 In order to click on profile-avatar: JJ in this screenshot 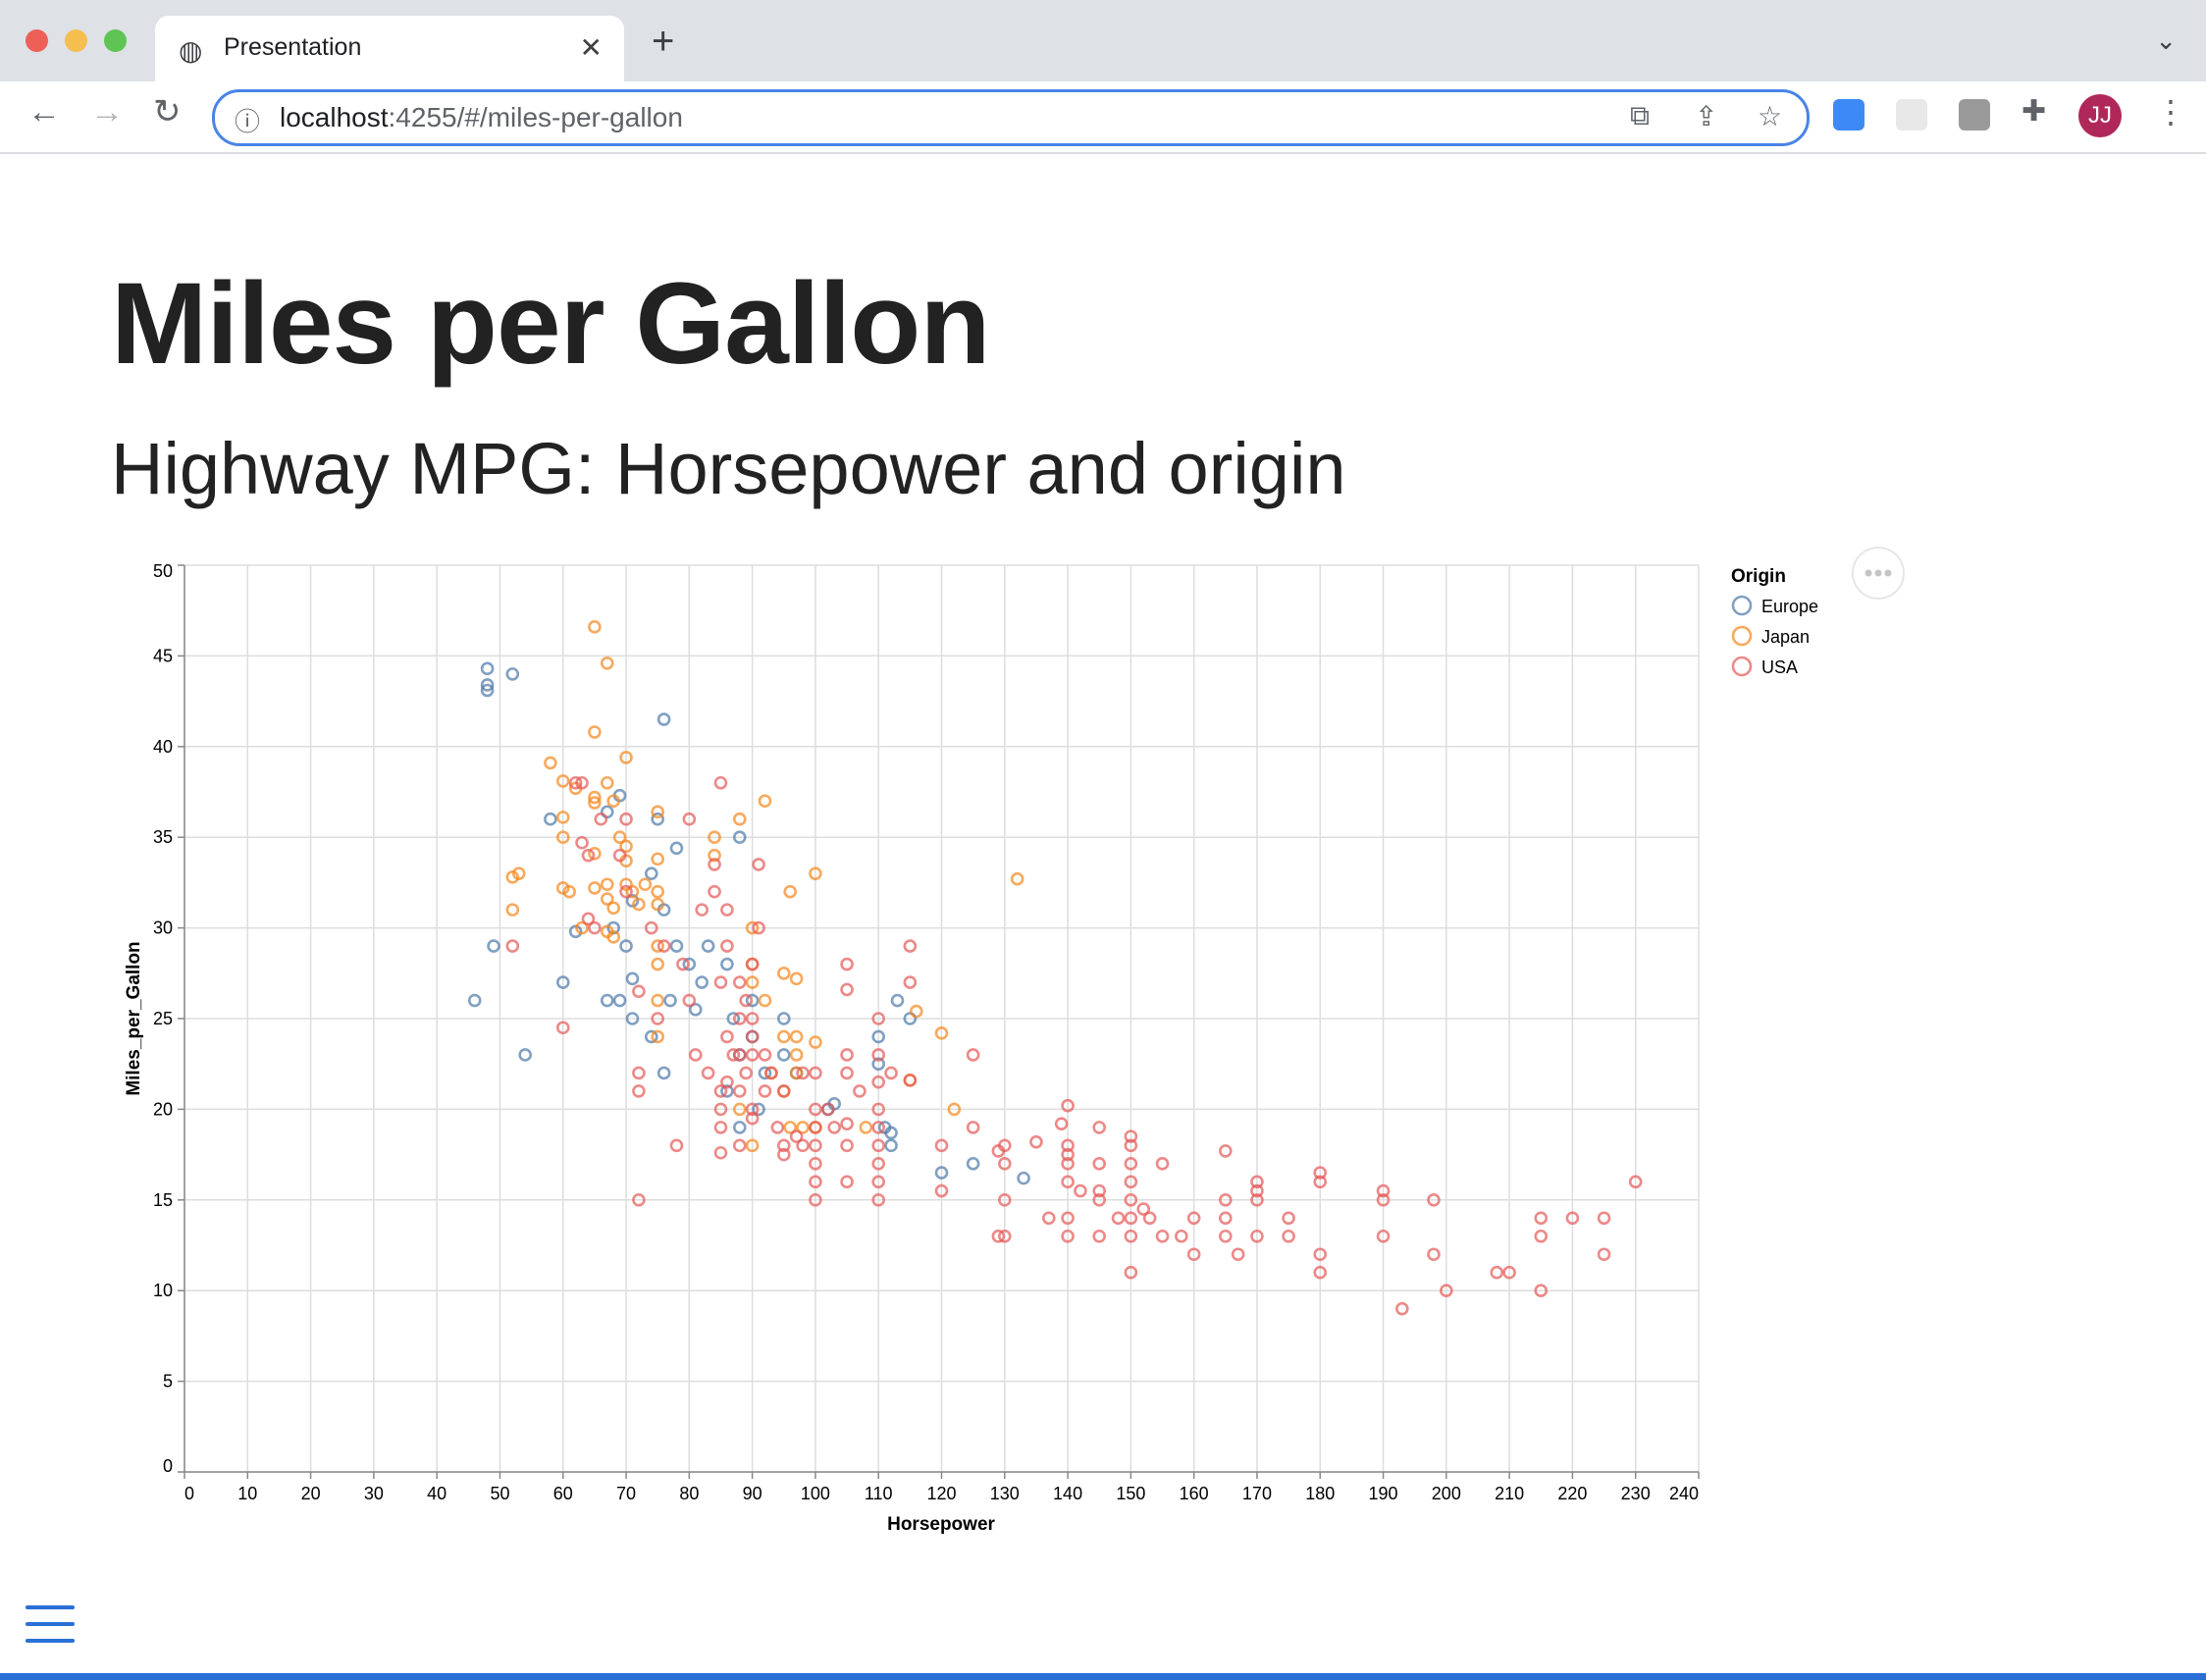, I will do `click(2100, 115)`.